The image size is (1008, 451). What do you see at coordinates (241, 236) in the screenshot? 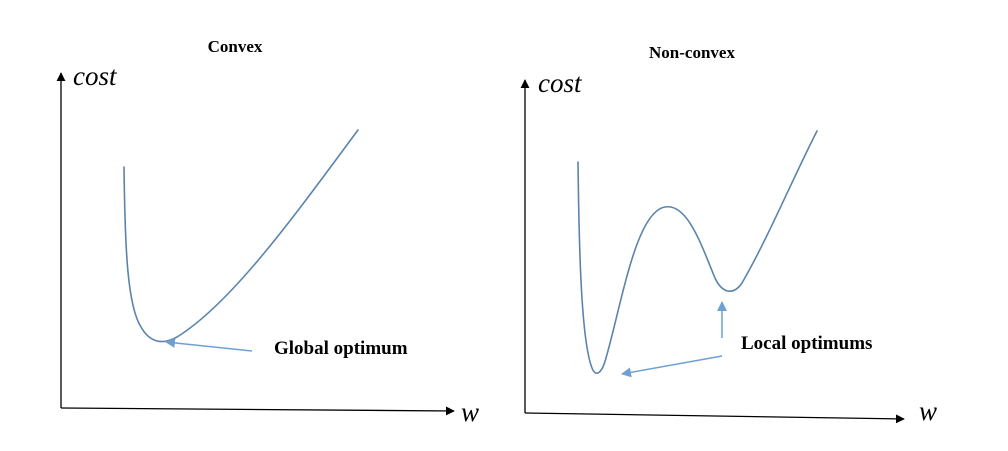
I see `convex-cost-curve` at bounding box center [241, 236].